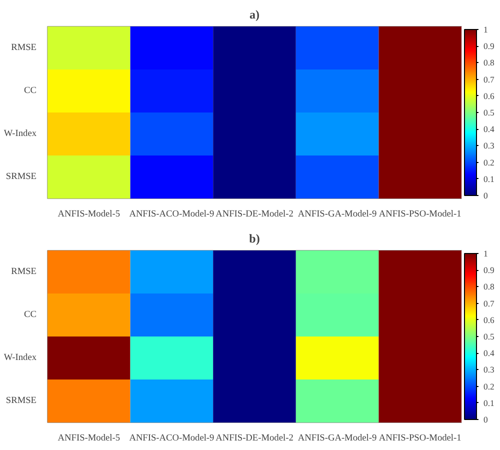 Image resolution: width=500 pixels, height=450 pixels. I want to click on chart-title: a), so click(255, 15).